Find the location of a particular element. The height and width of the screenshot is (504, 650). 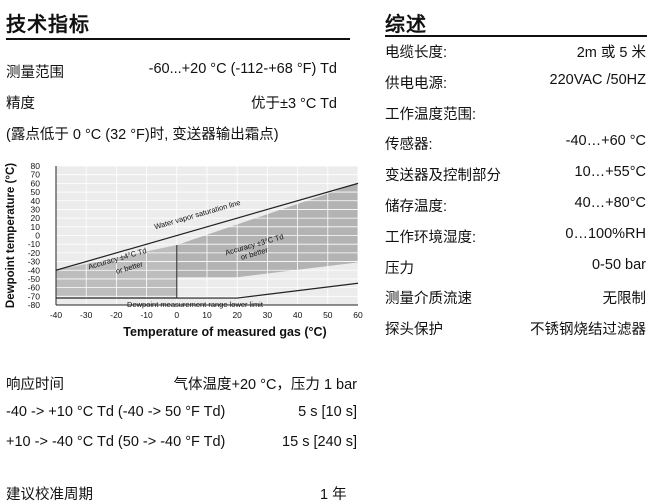

response-row-2-label: +10 -> -40 °C Td (50 -> -40 °F Td) is located at coordinates (116, 442).